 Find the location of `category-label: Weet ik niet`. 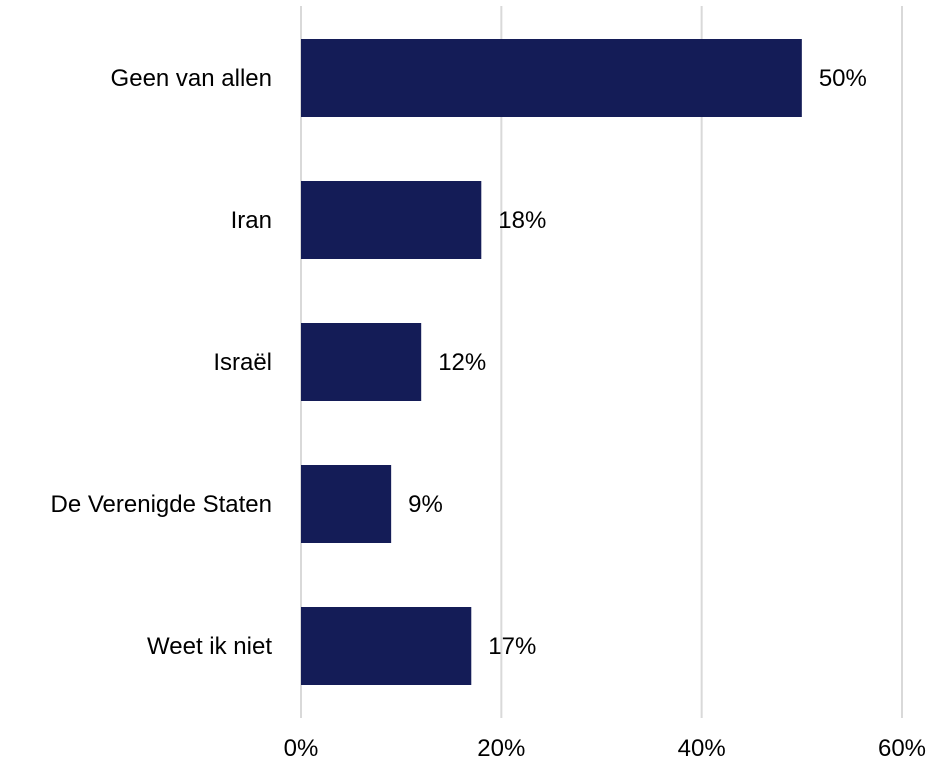

category-label: Weet ik niet is located at coordinates (209, 646).